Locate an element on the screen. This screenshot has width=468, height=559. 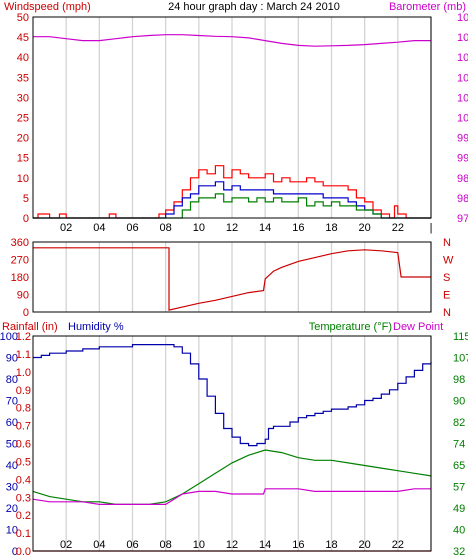
rainfall-tick-label: 0.4 is located at coordinates (23, 480).